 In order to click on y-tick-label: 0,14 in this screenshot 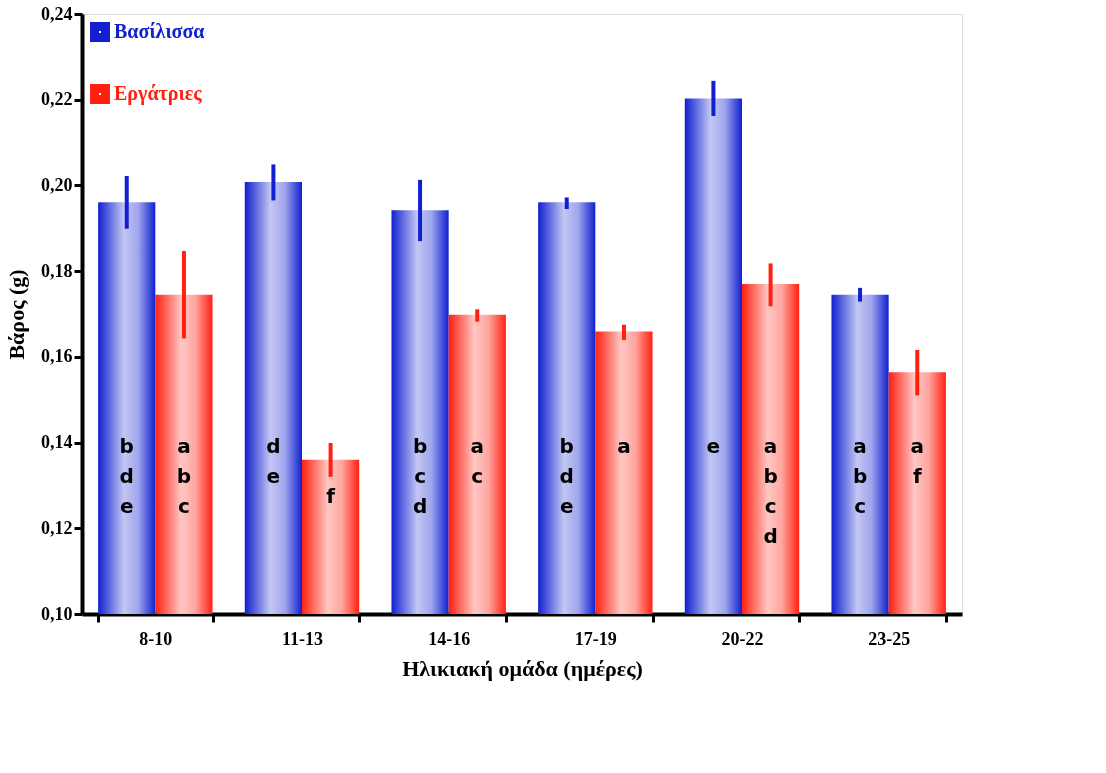, I will do `click(57, 442)`.